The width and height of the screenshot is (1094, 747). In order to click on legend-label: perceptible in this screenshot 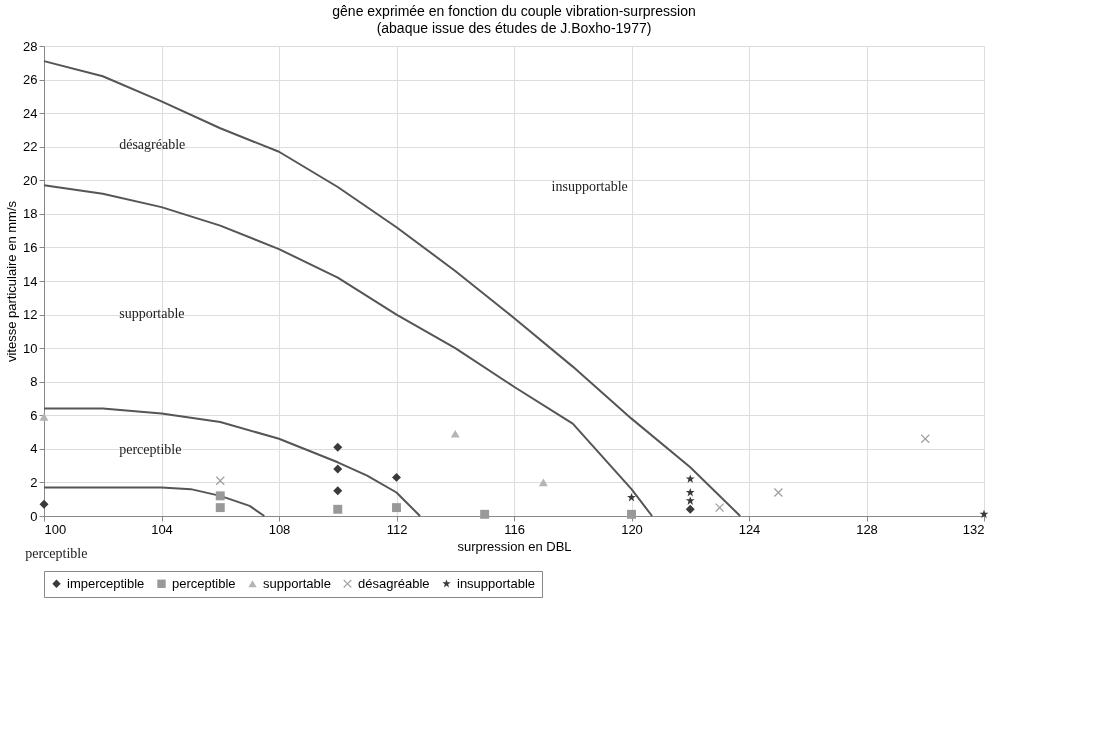, I will do `click(204, 583)`.